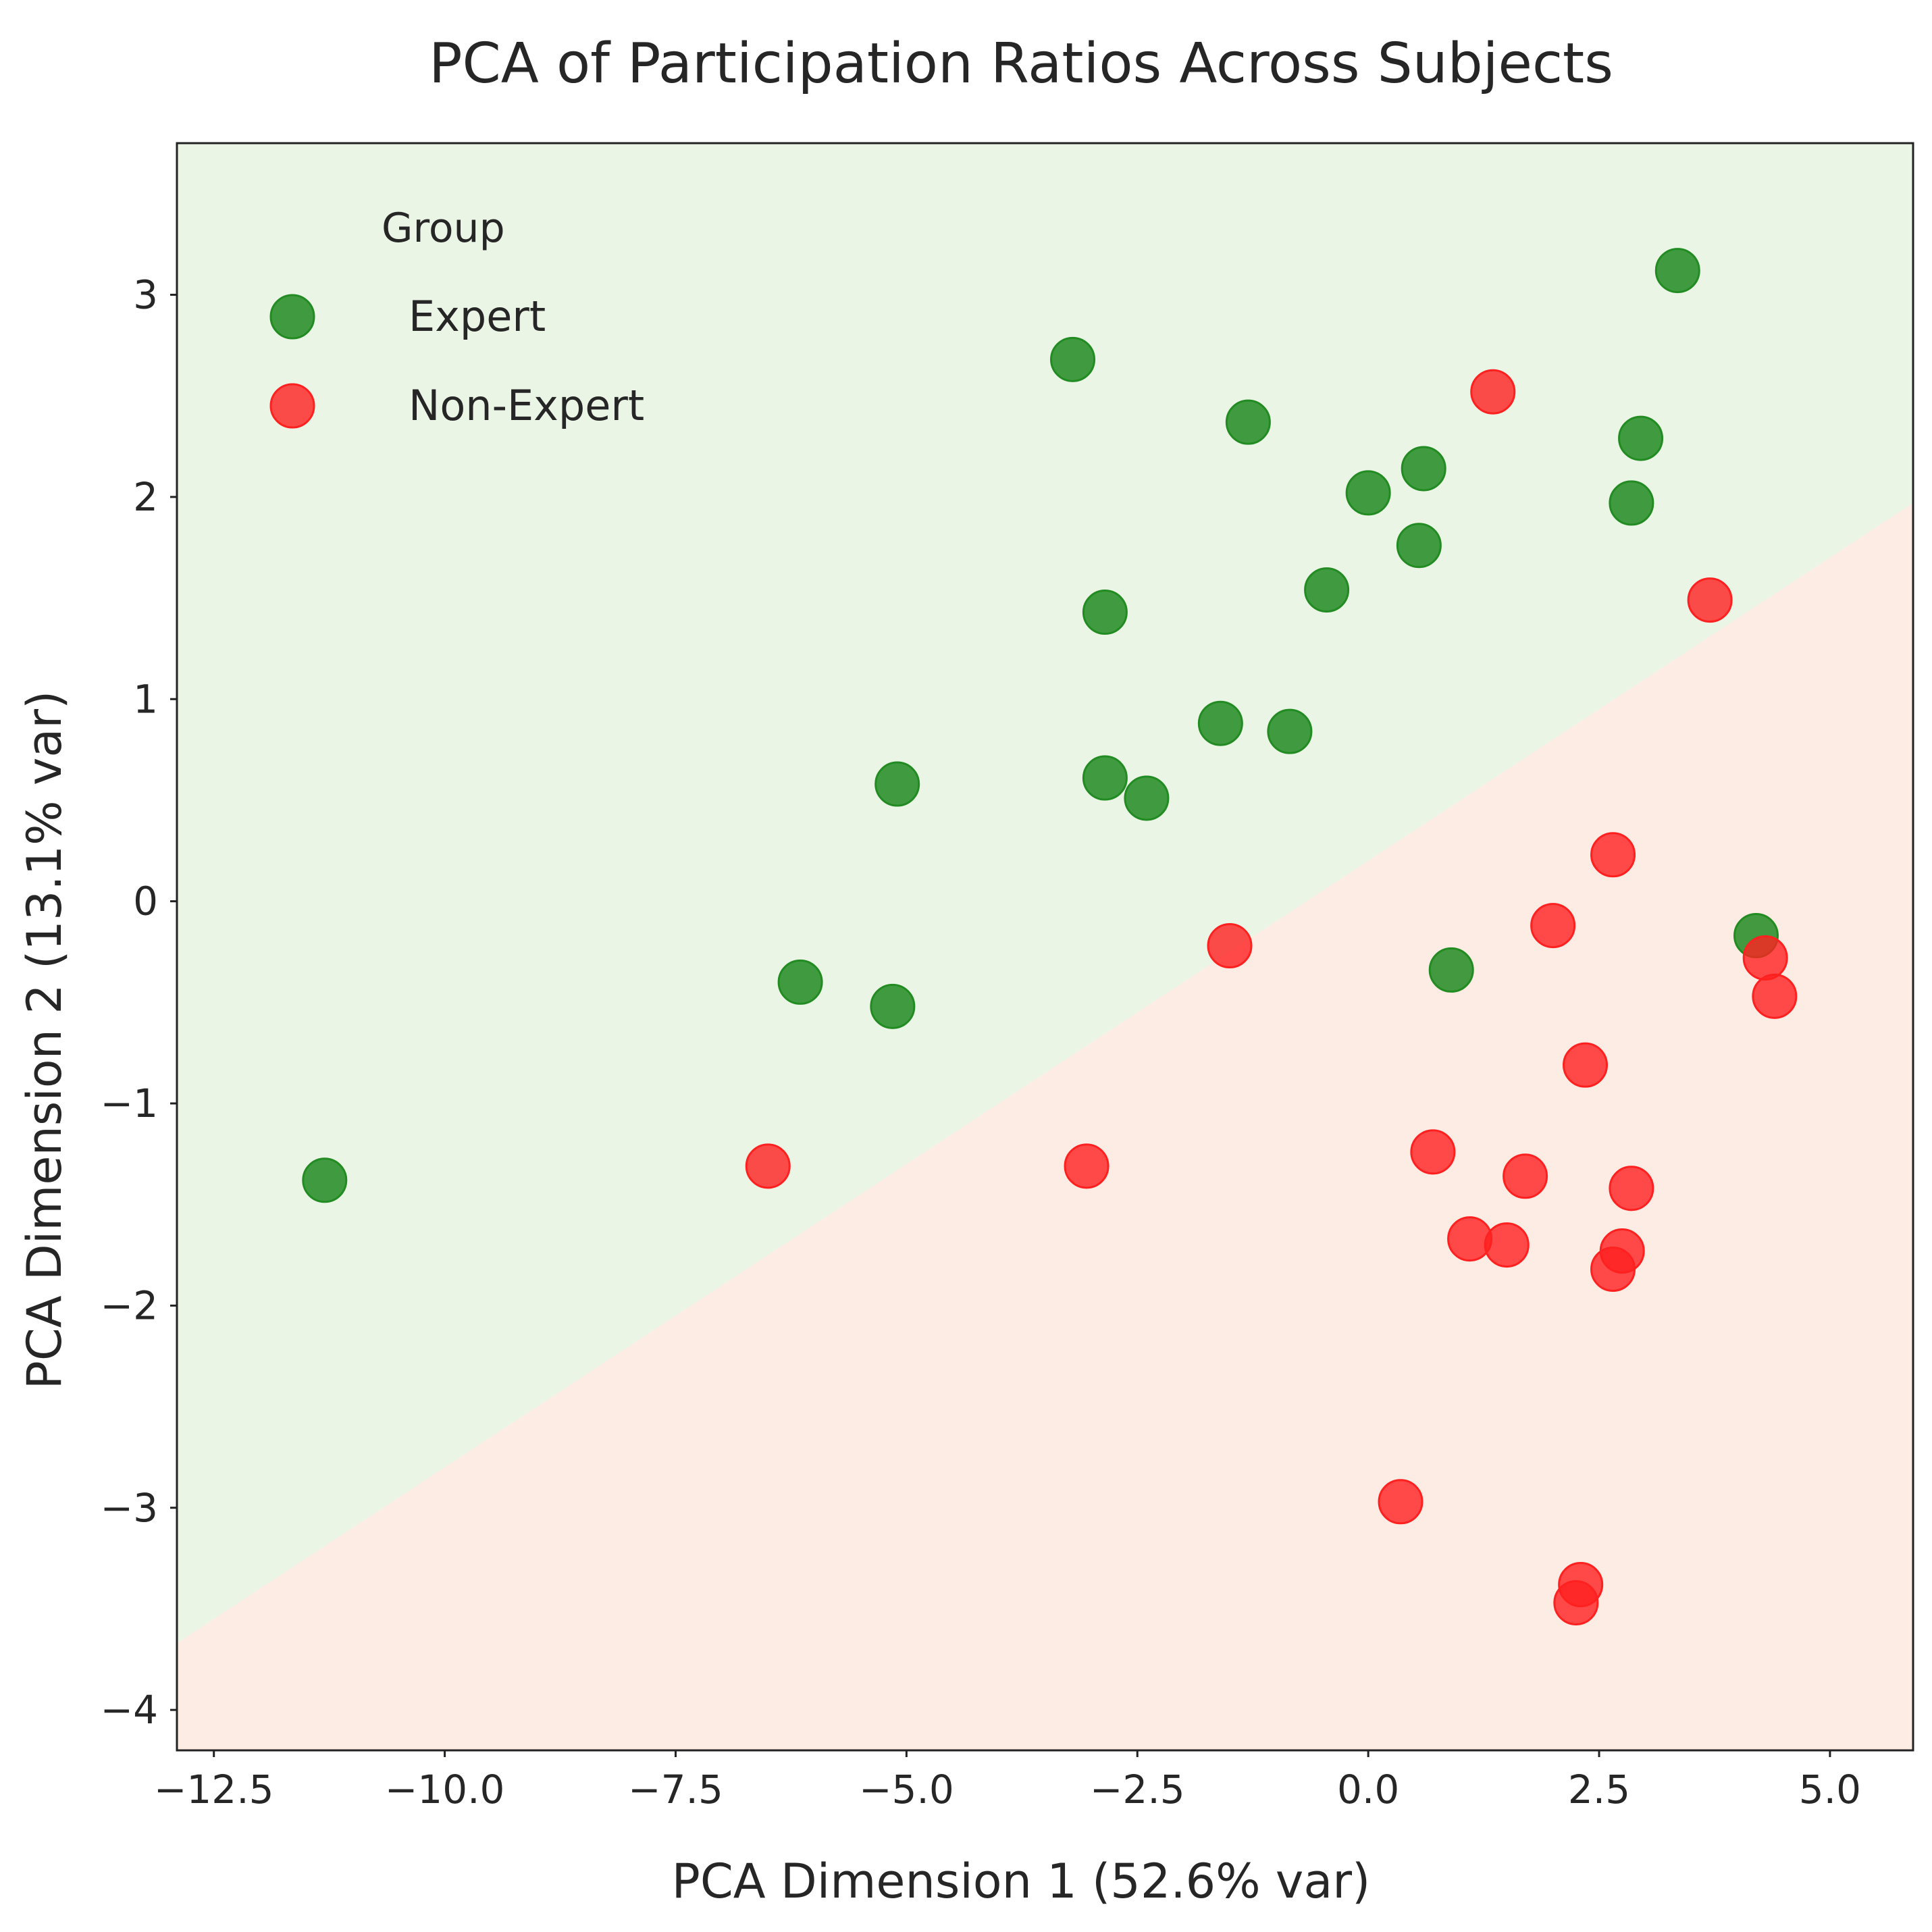 This screenshot has height=1932, width=1932. Describe the element at coordinates (146, 901) in the screenshot. I see `y-tick-label: 0` at that location.